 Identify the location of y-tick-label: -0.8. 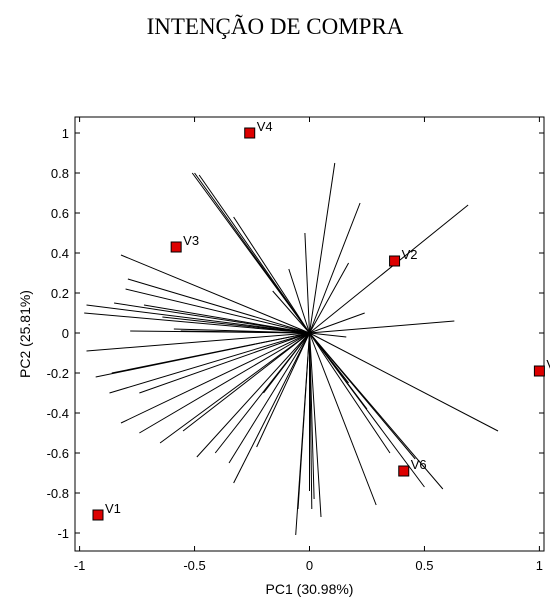
(58, 493).